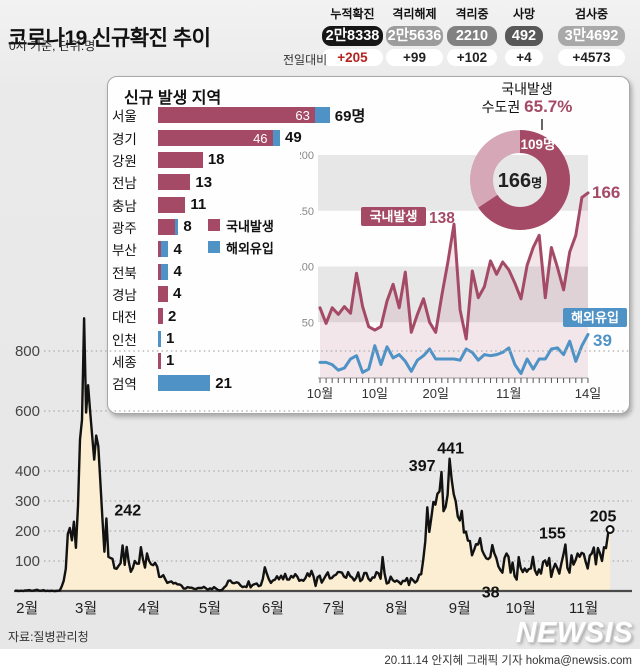  What do you see at coordinates (27, 411) in the screenshot?
I see `svg-text: 600` at bounding box center [27, 411].